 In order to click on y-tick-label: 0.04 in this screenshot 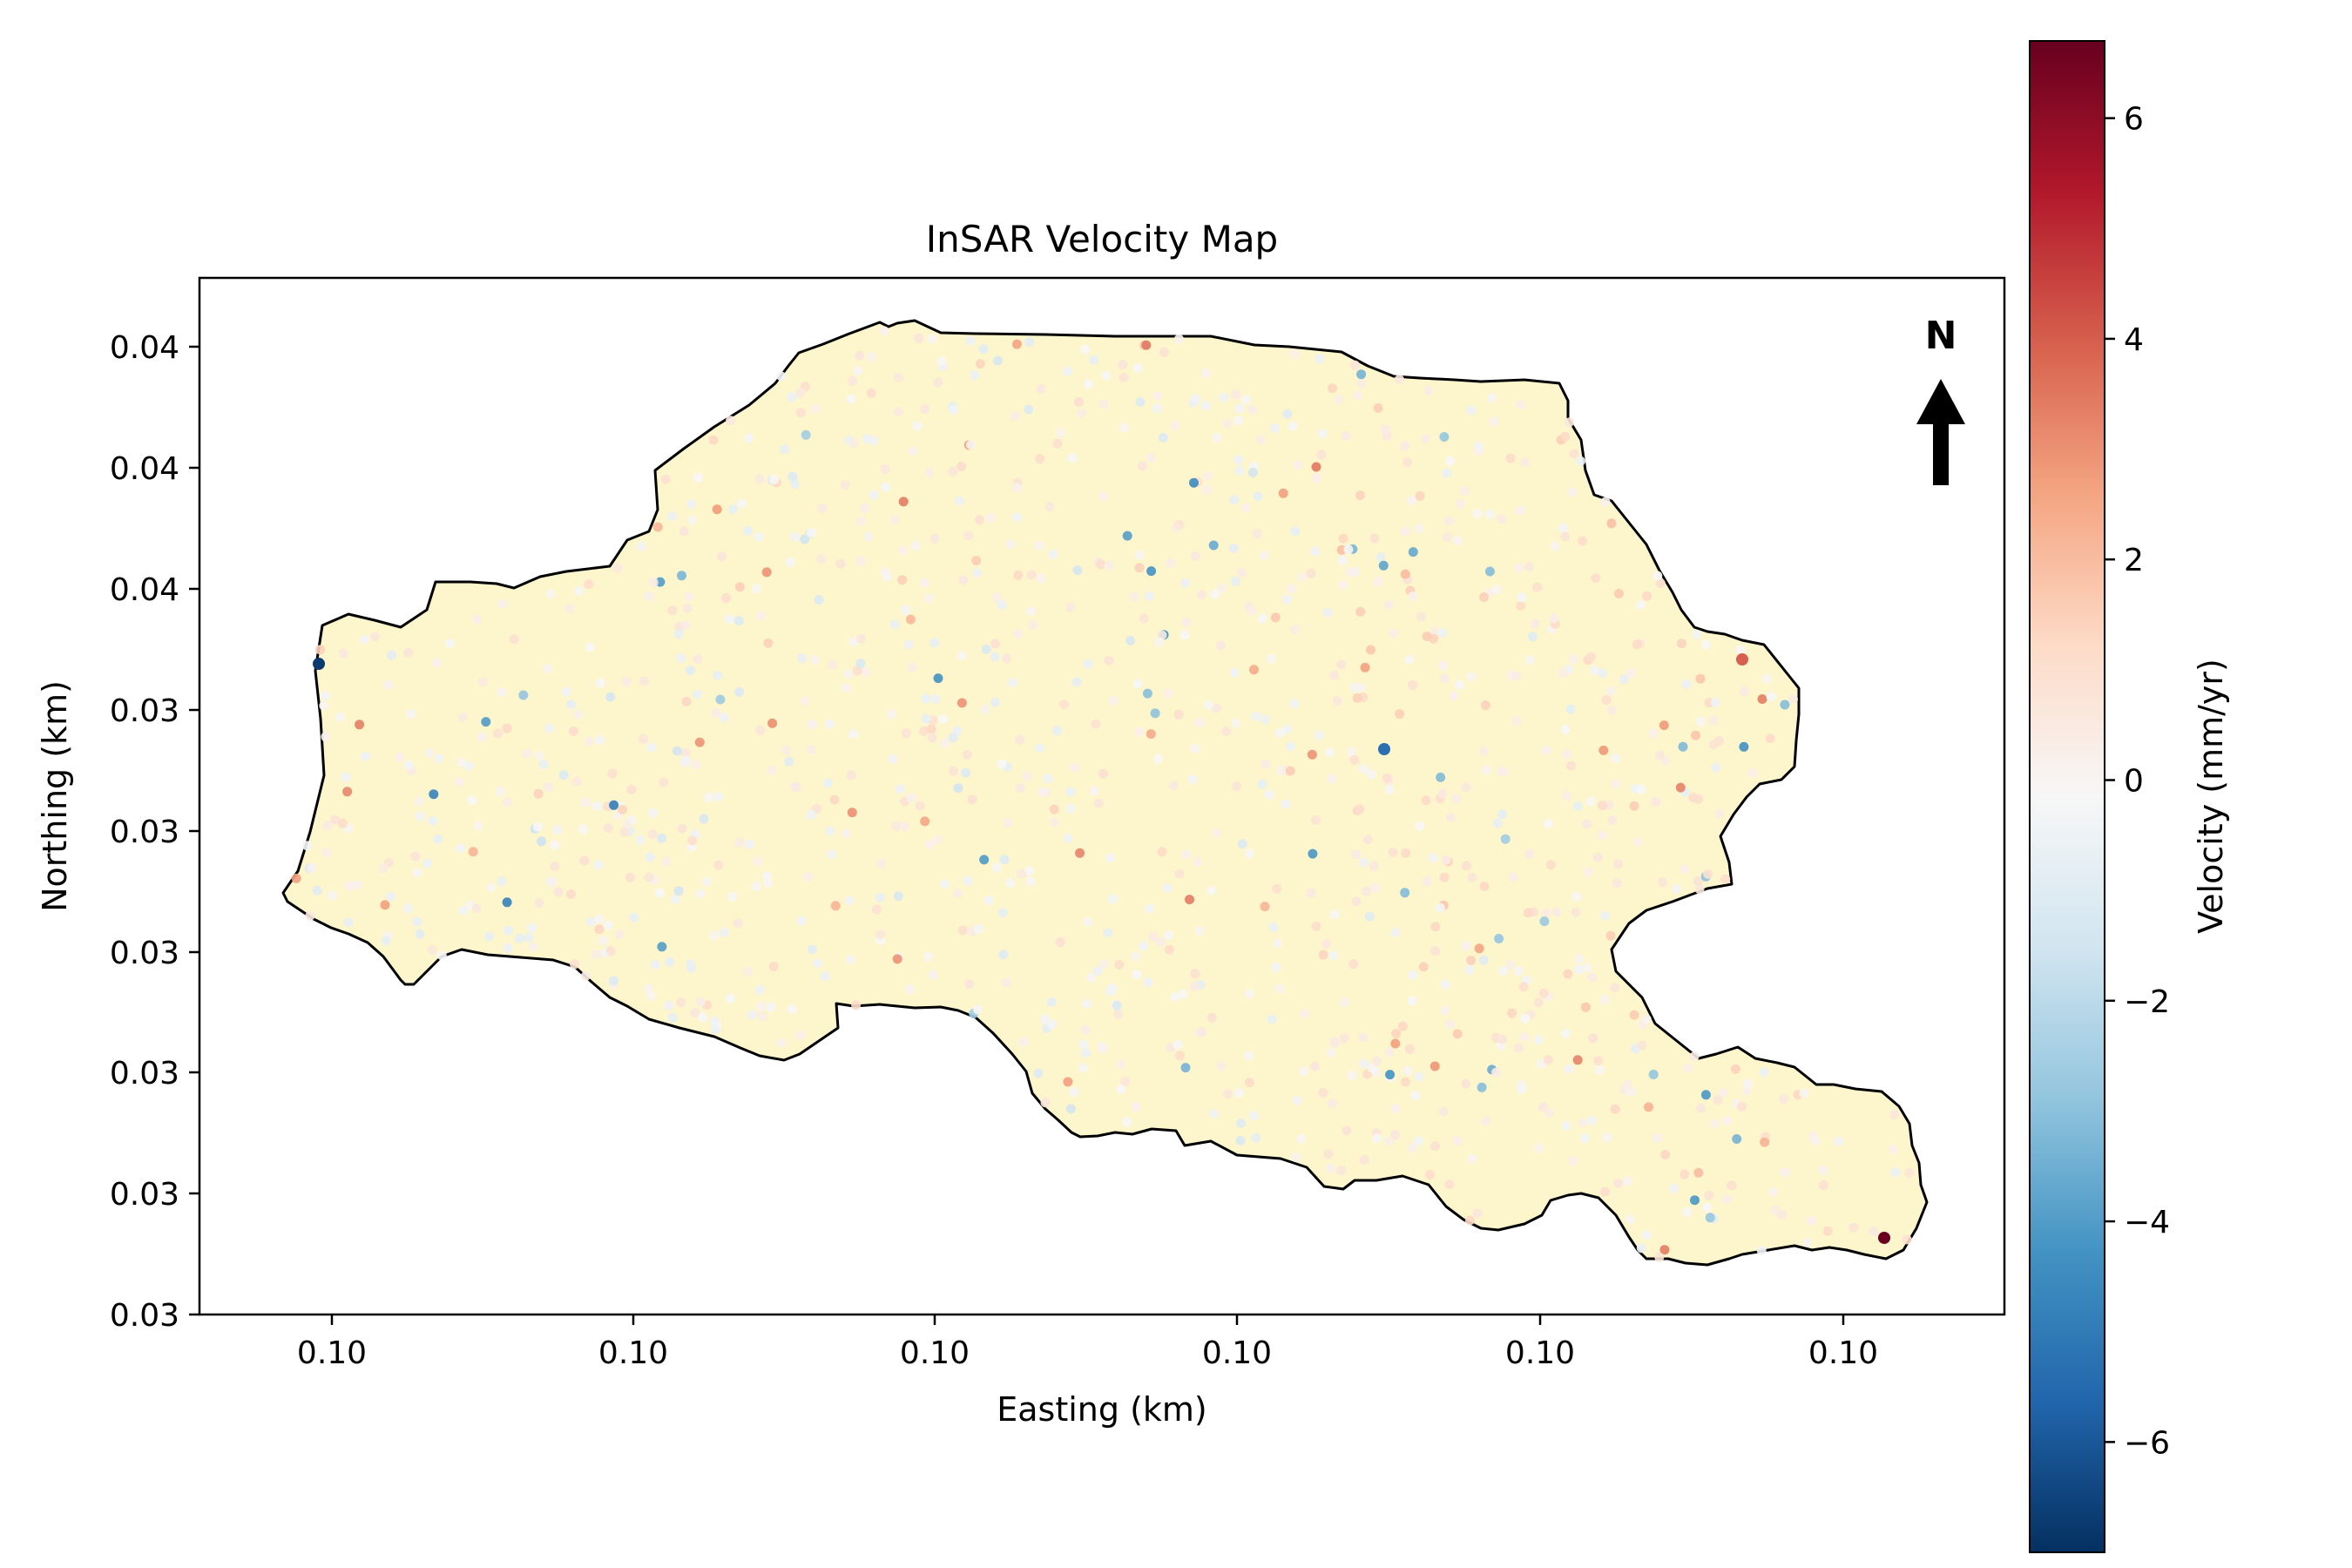, I will do `click(145, 348)`.